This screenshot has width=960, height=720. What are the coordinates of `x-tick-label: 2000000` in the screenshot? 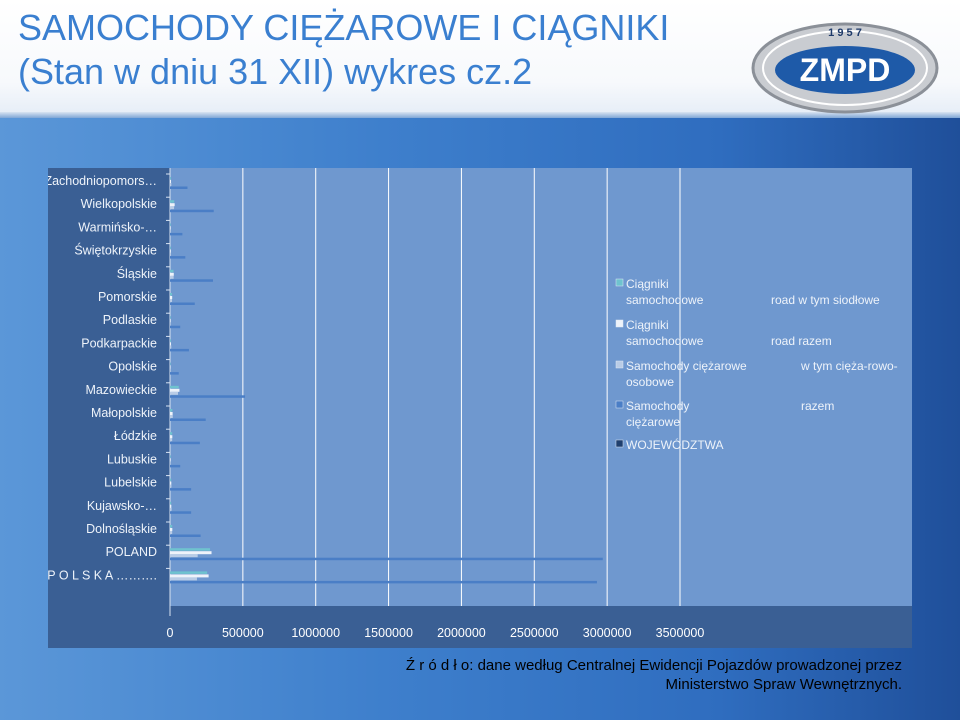 It's located at (461, 633).